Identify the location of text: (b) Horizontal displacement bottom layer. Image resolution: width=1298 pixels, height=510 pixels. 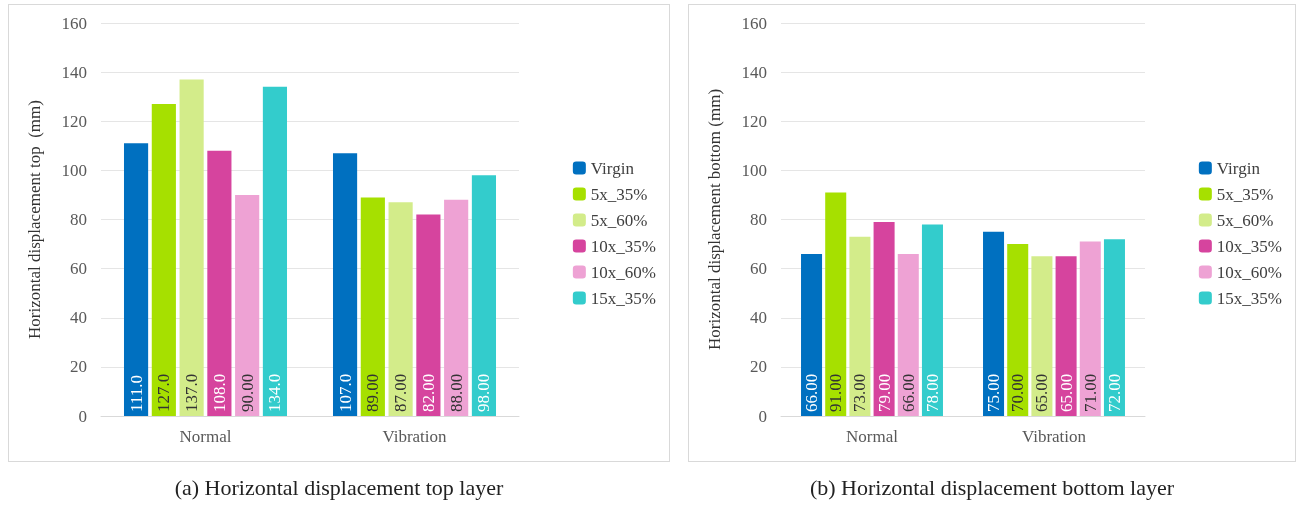
(992, 488).